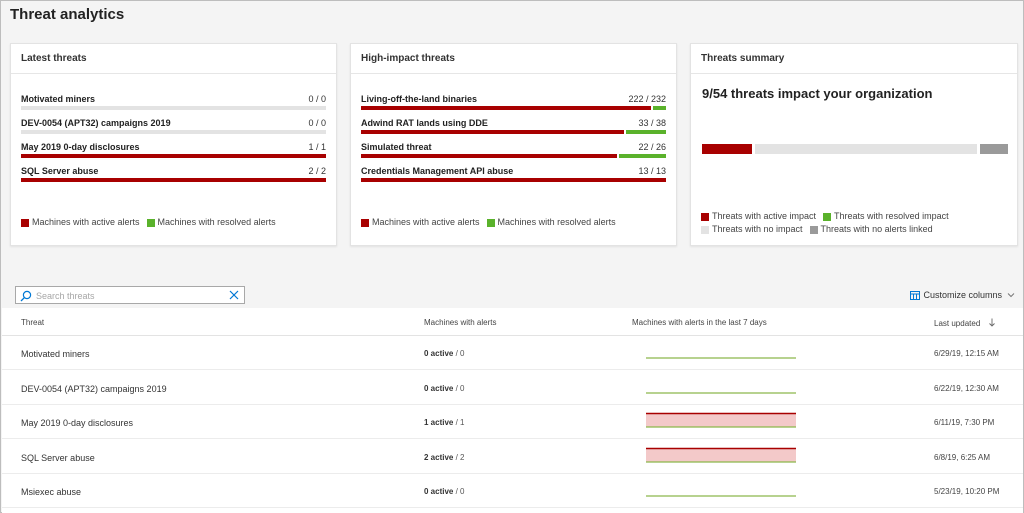 This screenshot has width=1024, height=513. Describe the element at coordinates (705, 229) in the screenshot. I see `no-impact-swatch` at that location.